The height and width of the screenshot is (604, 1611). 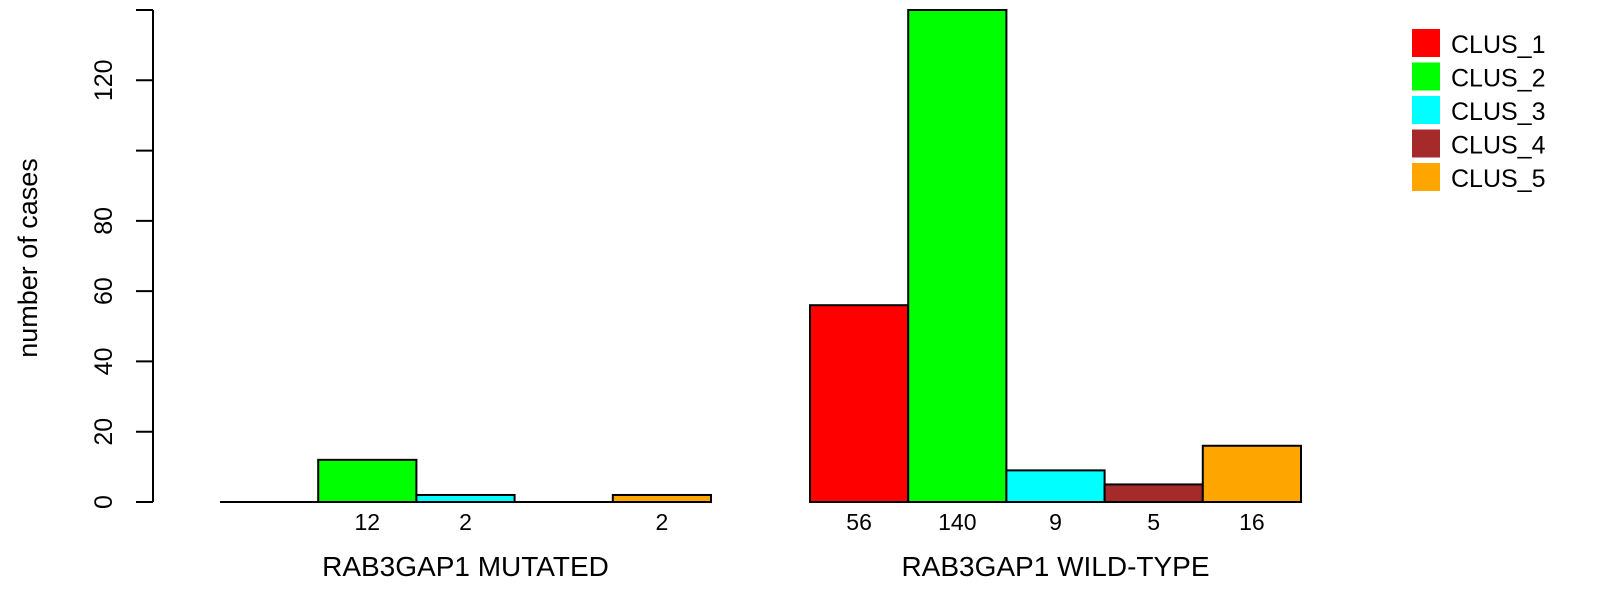 What do you see at coordinates (367, 481) in the screenshot?
I see `bar-clus-2-mutated` at bounding box center [367, 481].